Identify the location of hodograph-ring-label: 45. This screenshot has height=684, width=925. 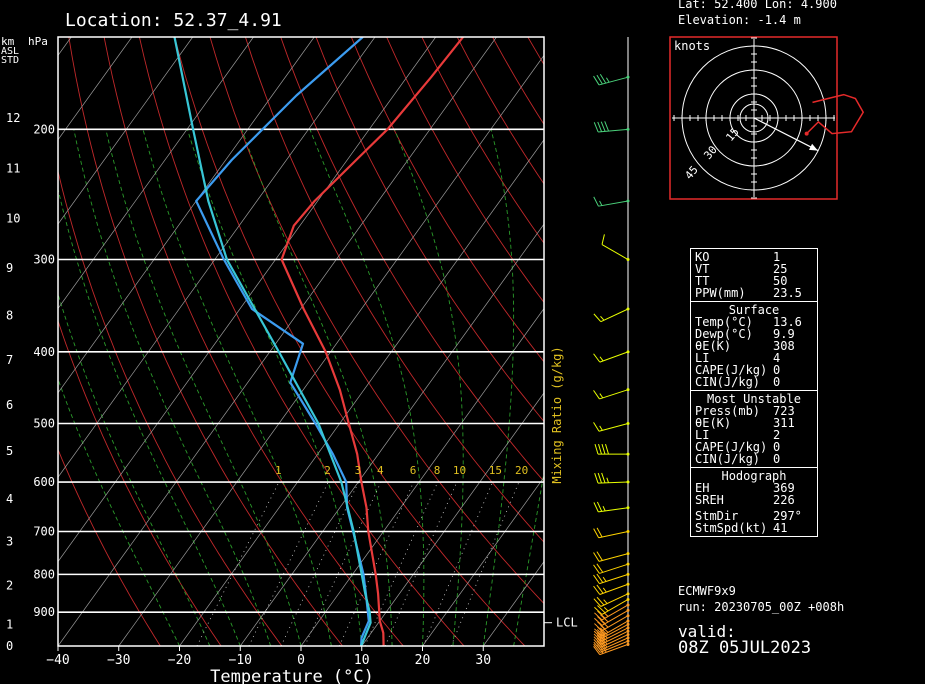
(691, 172).